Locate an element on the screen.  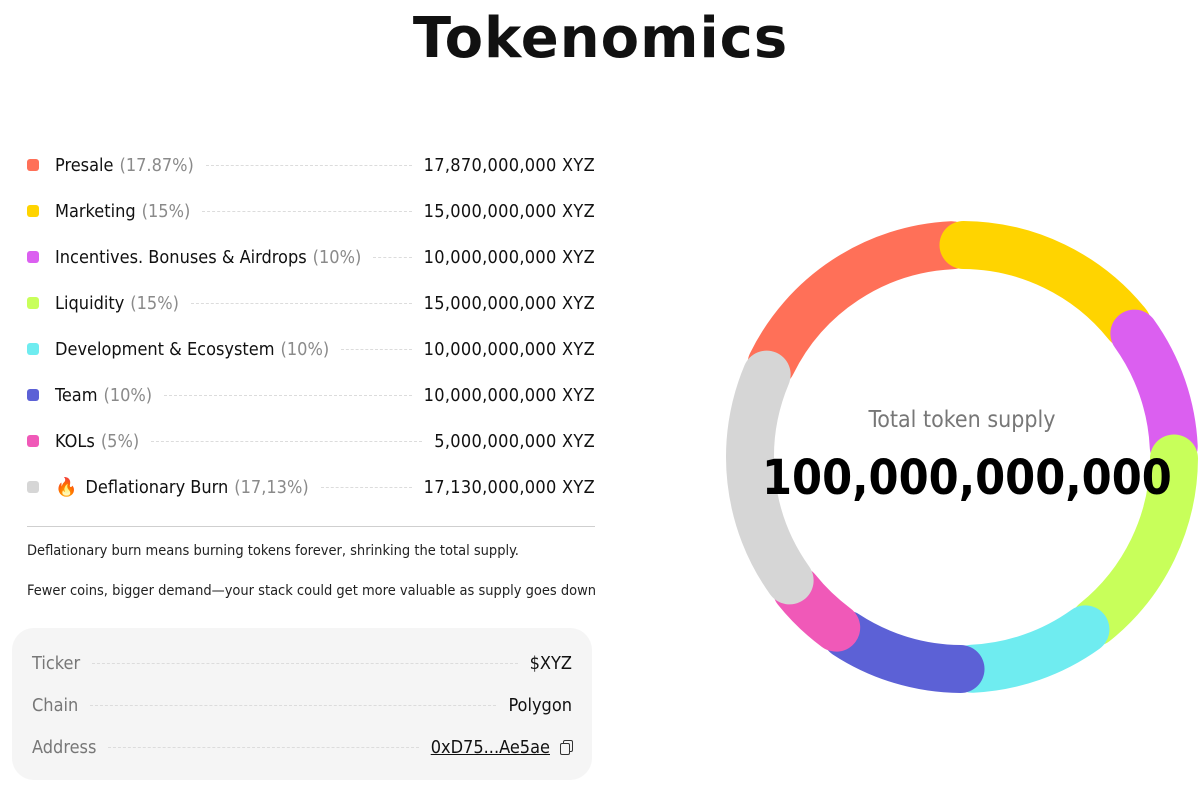
legend-label: Team is located at coordinates (76, 395).